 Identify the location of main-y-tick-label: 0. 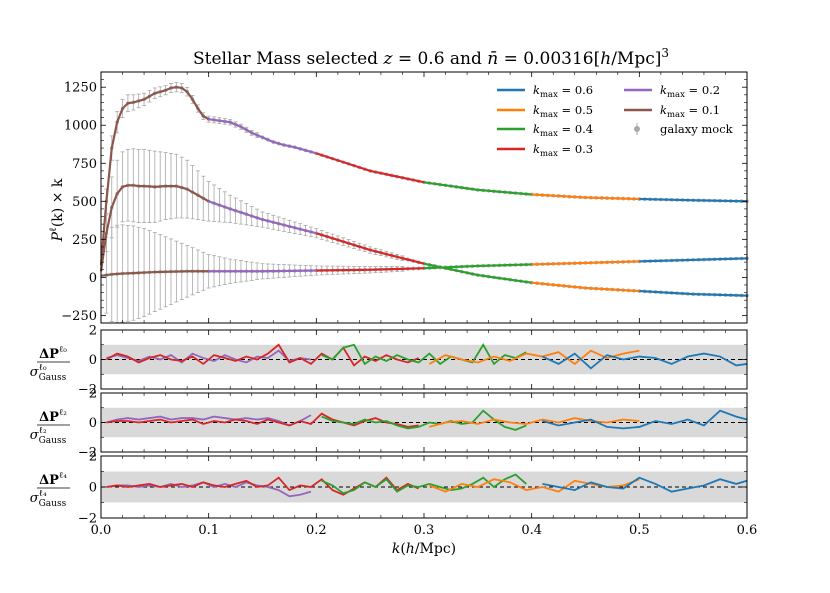
(93, 278).